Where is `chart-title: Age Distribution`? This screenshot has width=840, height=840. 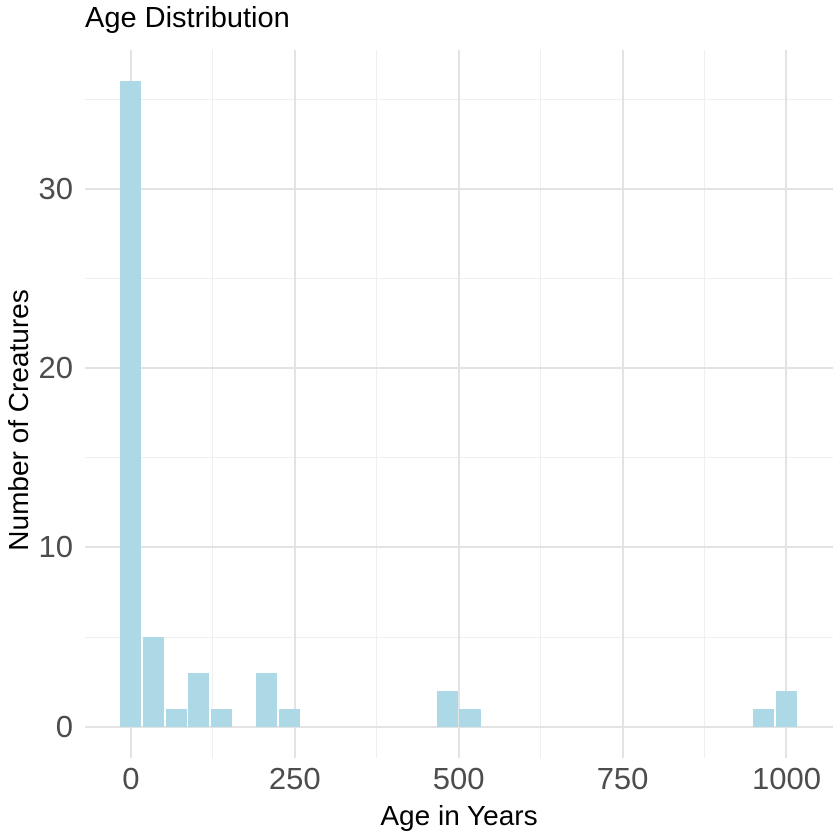 chart-title: Age Distribution is located at coordinates (187, 18).